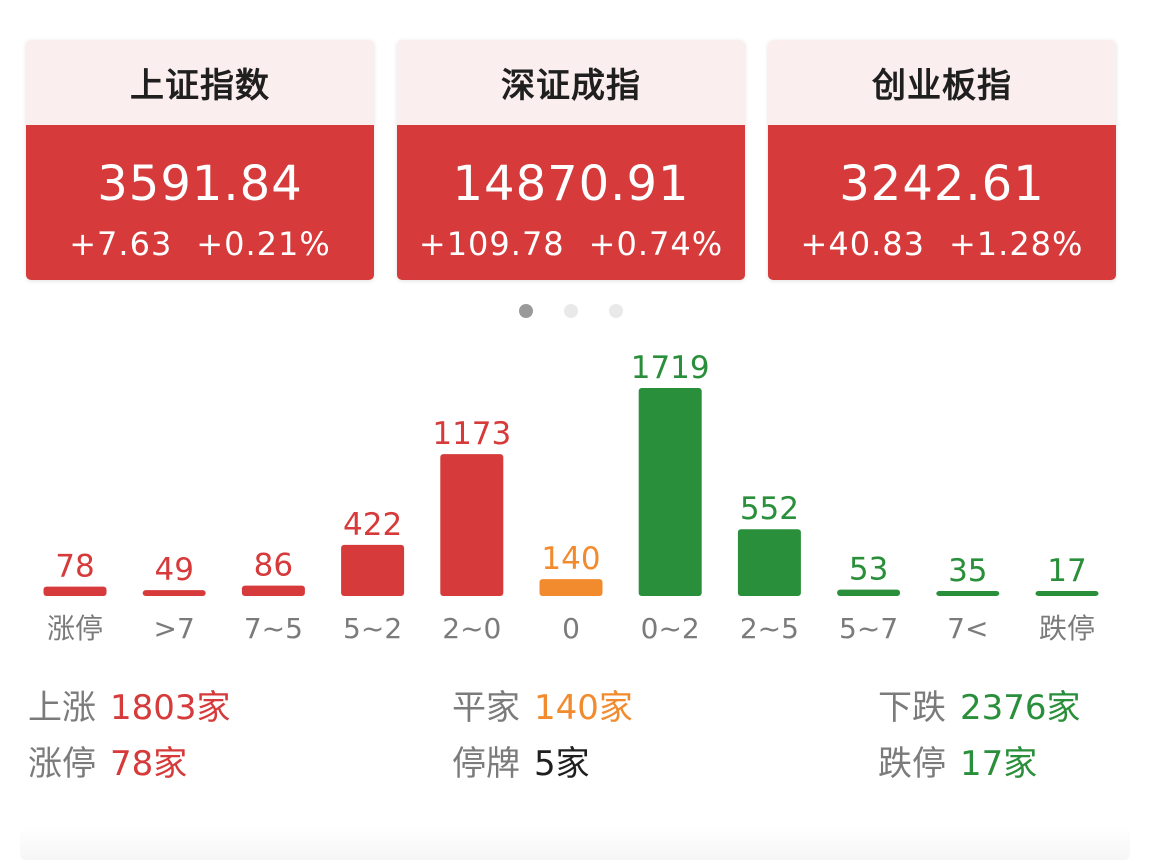  Describe the element at coordinates (869, 592) in the screenshot. I see `bar-5~7` at that location.